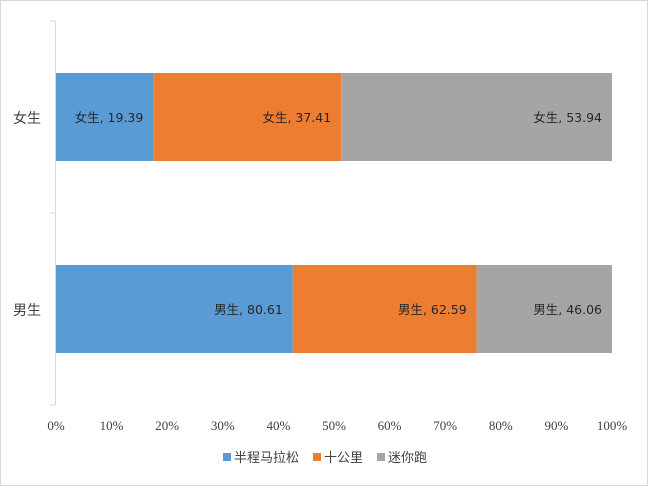  What do you see at coordinates (296, 117) in the screenshot?
I see `data-label: 女生, 37.41` at bounding box center [296, 117].